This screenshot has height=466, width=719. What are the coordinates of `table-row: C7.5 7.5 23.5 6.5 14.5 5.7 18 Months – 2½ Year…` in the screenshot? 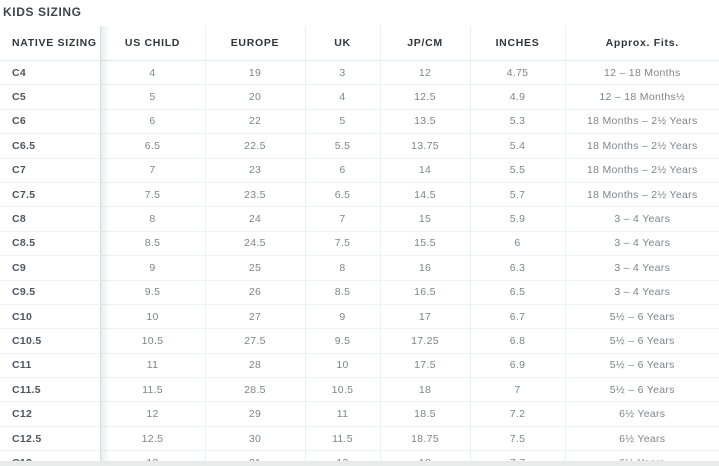 It's located at (359, 195).